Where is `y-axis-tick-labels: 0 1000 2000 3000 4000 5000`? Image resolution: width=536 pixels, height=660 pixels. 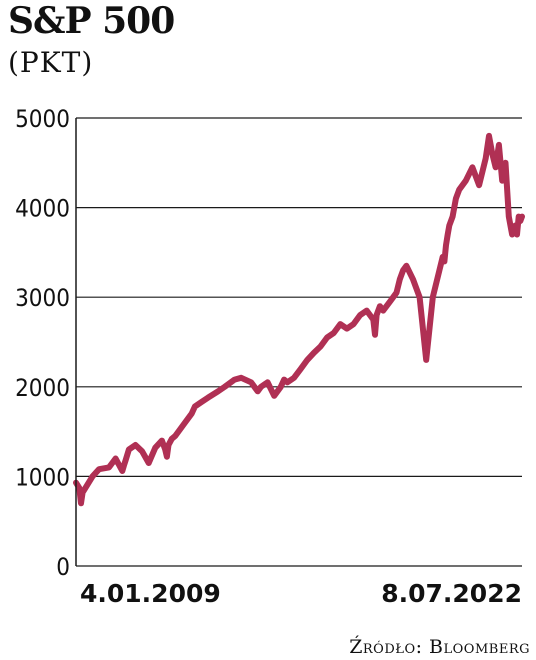 y-axis-tick-labels: 0 1000 2000 3000 4000 5000 is located at coordinates (42, 343).